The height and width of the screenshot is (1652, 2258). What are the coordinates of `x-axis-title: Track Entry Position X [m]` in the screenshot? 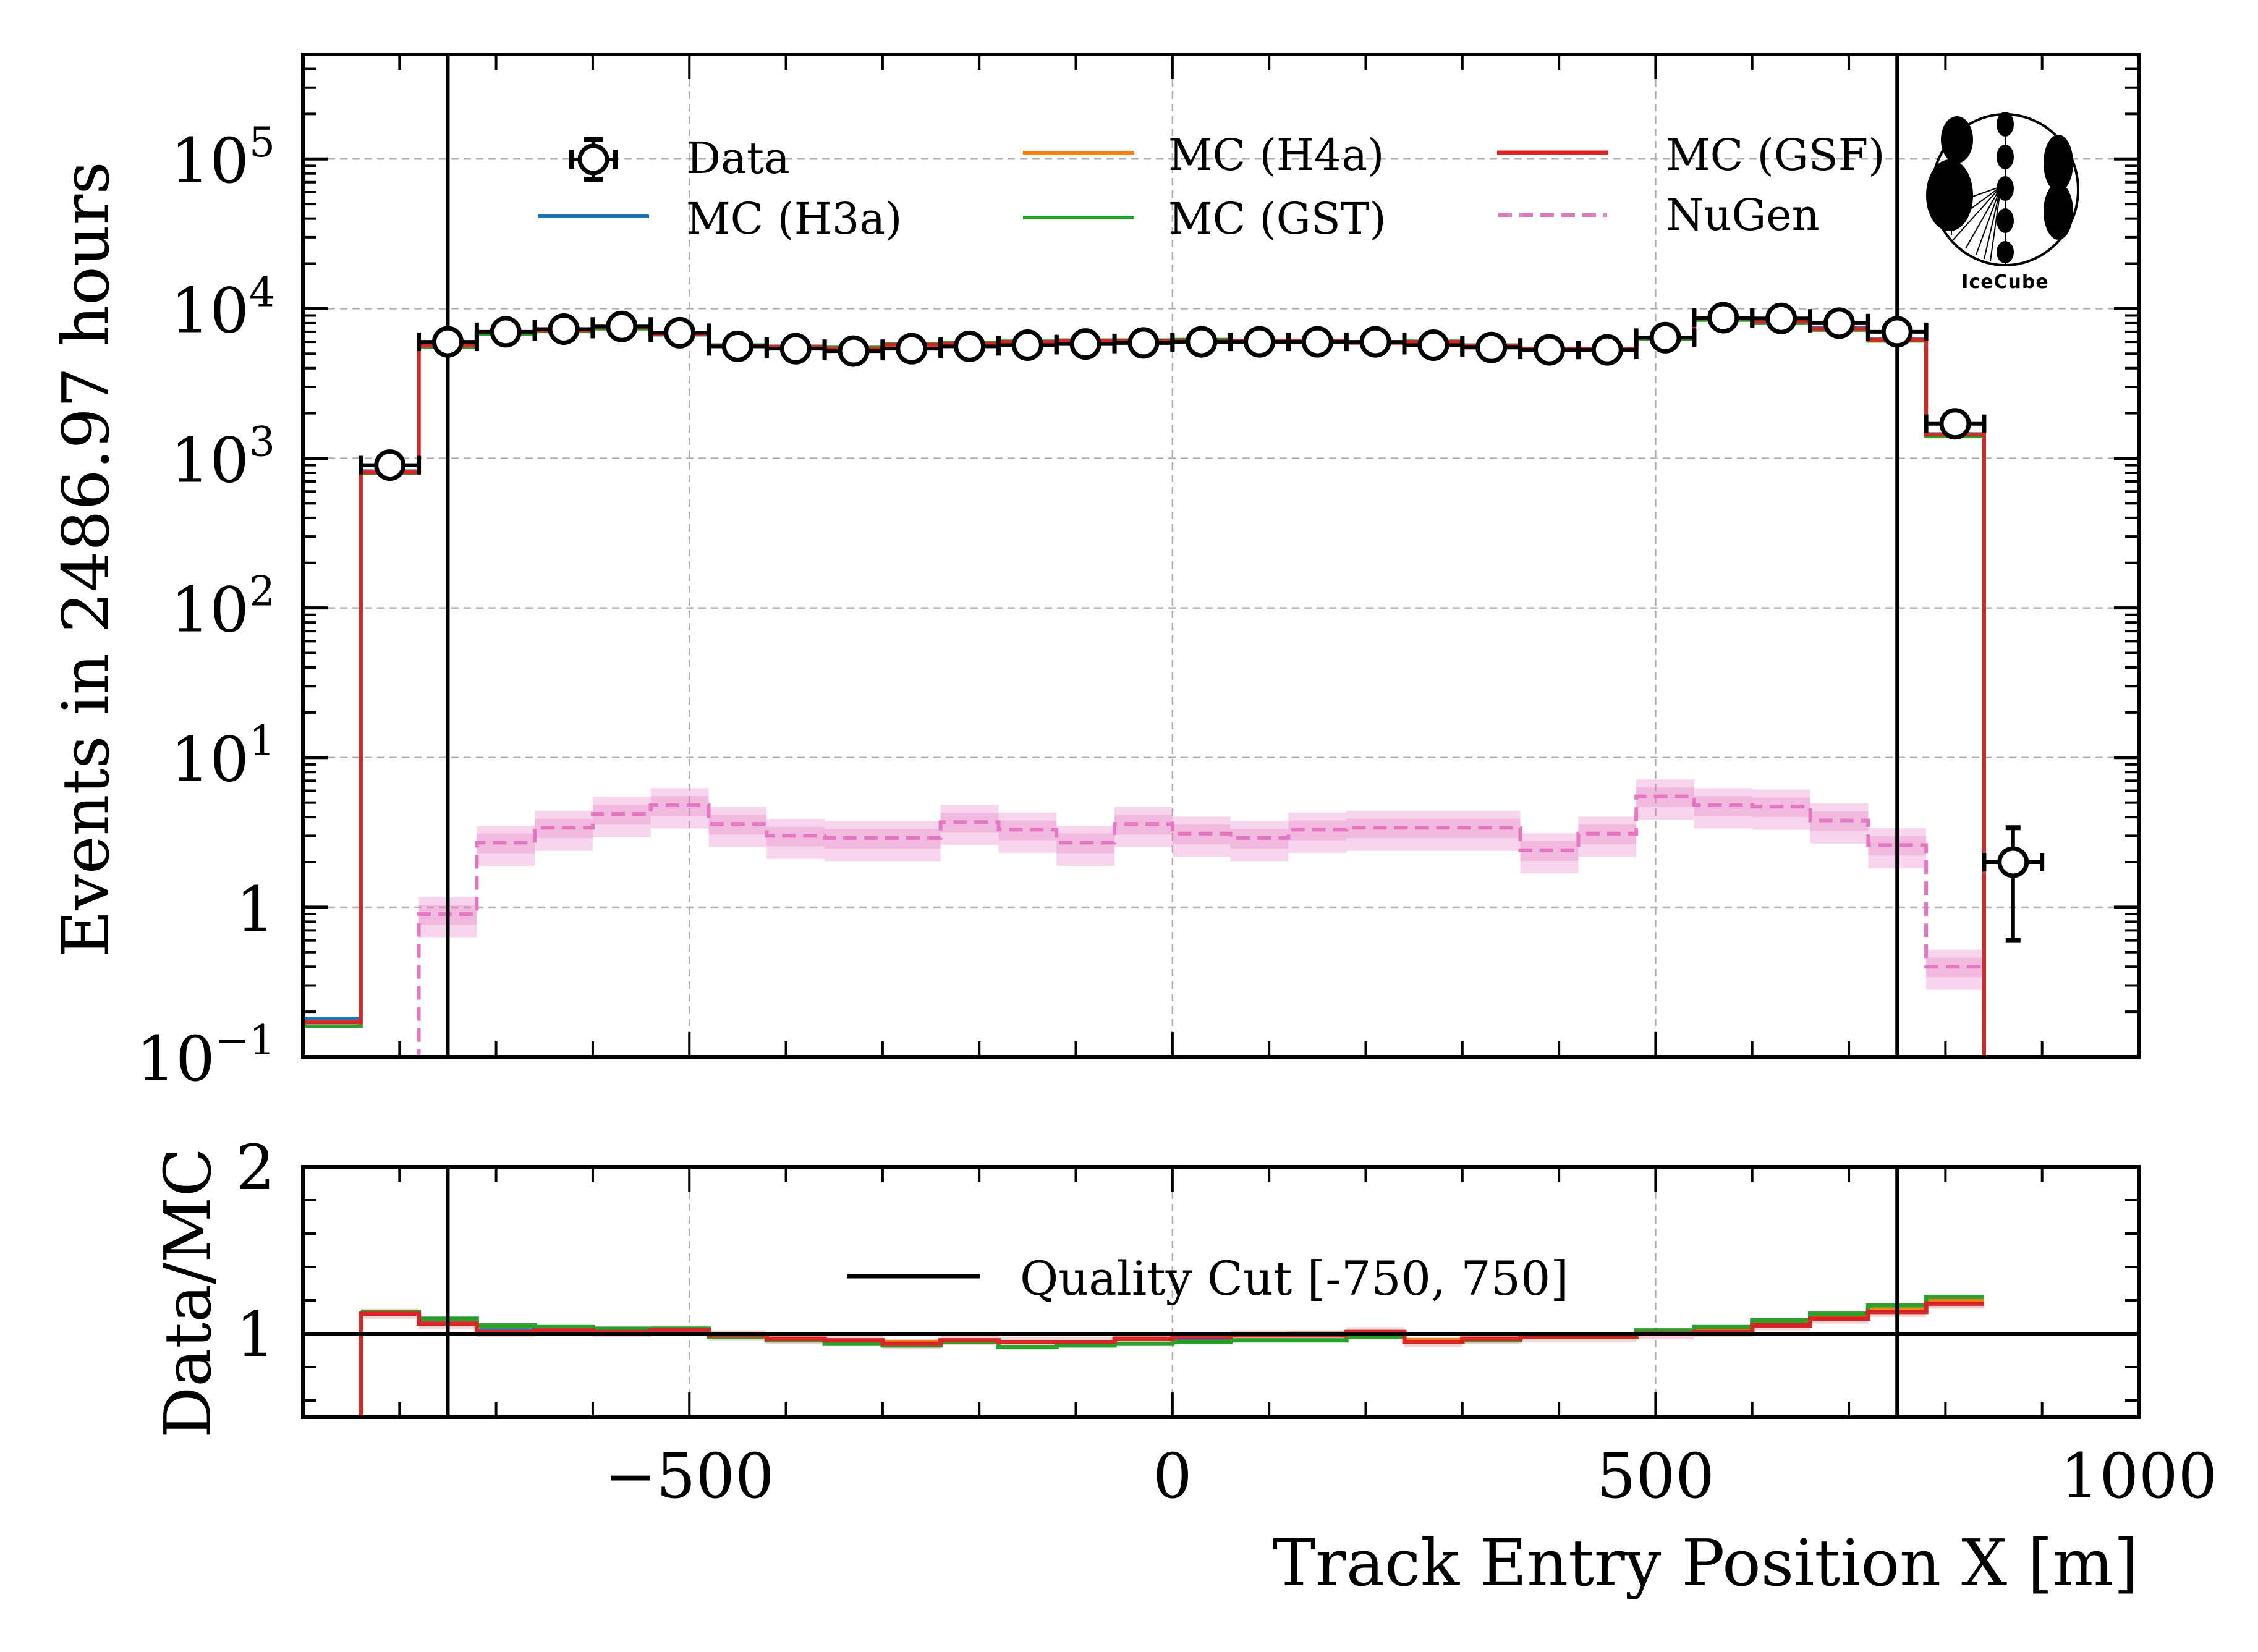 It's located at (1706, 1563).